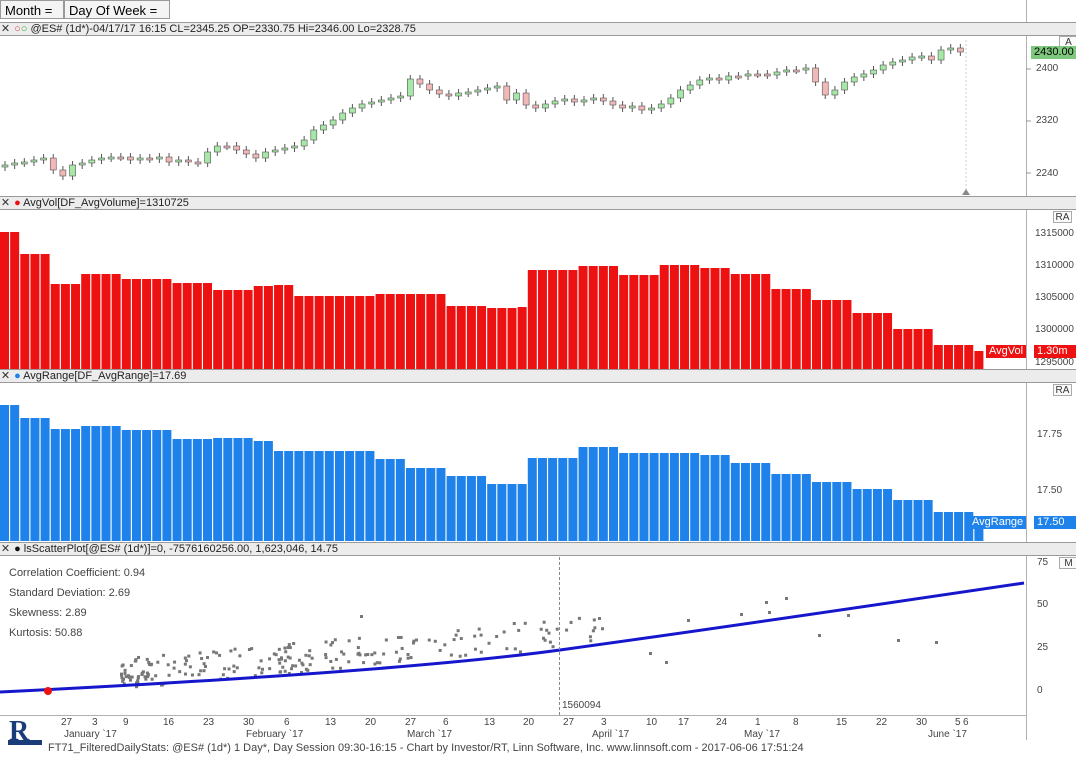 The height and width of the screenshot is (757, 1076). Describe the element at coordinates (966, 192) in the screenshot. I see `price-cursor-marker` at that location.